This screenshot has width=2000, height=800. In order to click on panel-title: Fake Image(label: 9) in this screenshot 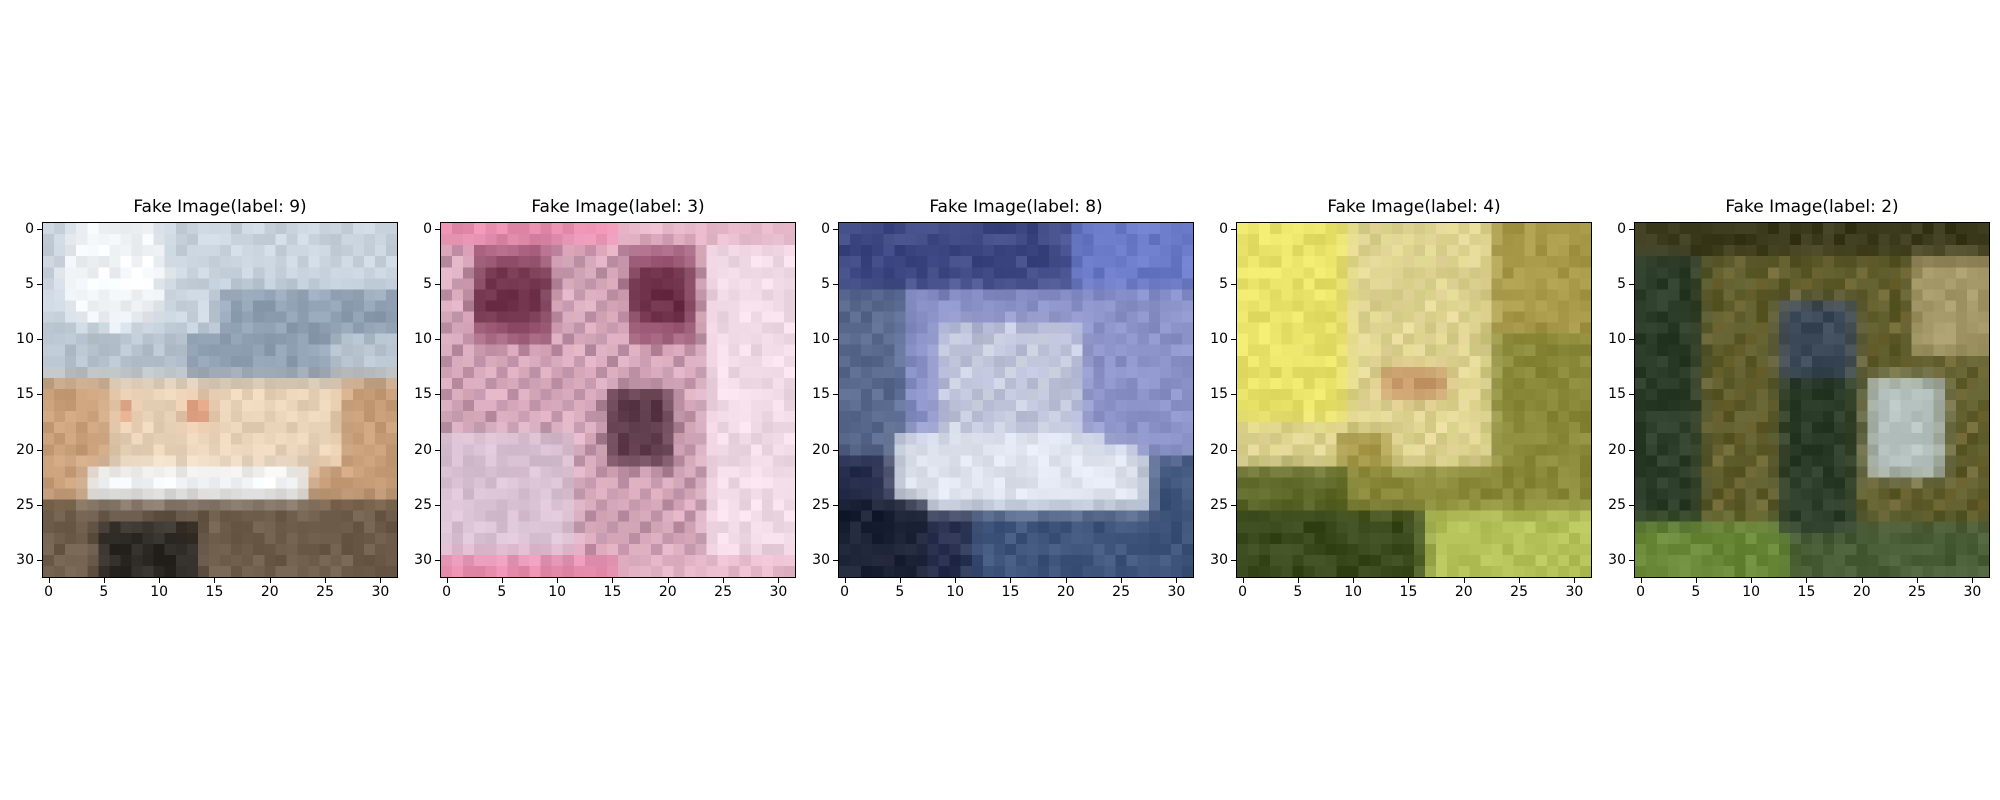, I will do `click(220, 207)`.